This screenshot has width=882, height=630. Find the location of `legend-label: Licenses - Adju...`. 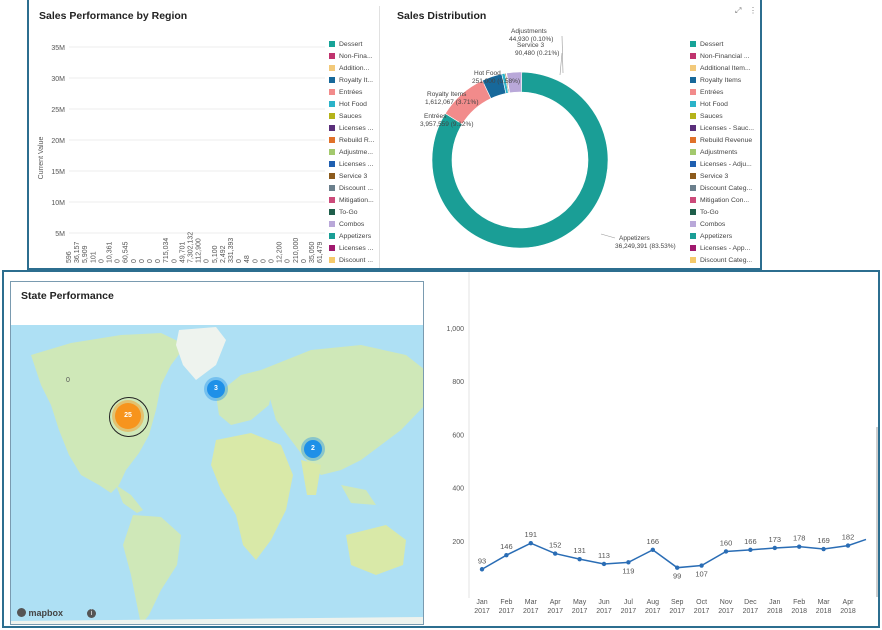

legend-label: Licenses - Adju... is located at coordinates (726, 164).